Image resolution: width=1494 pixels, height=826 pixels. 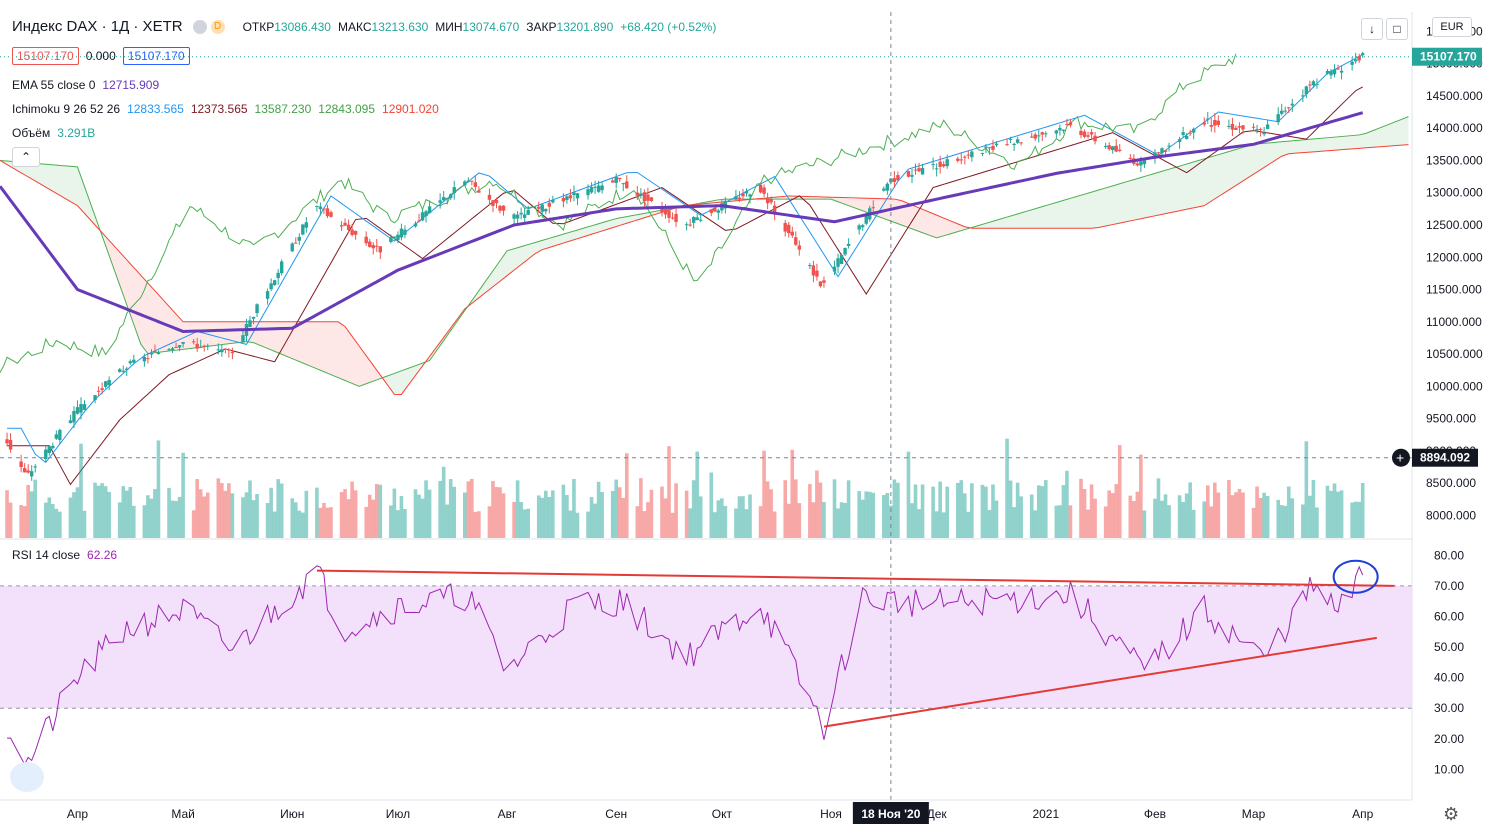 I want to click on annotation-ellipse, so click(x=1355, y=576).